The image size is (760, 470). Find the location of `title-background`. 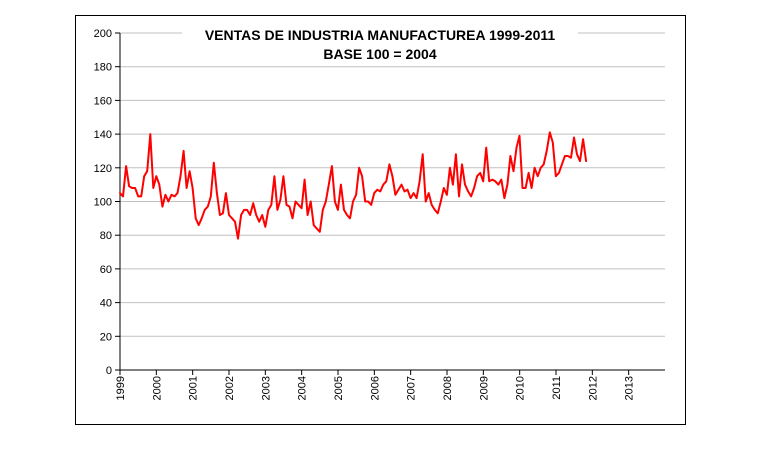

title-background is located at coordinates (380, 42).